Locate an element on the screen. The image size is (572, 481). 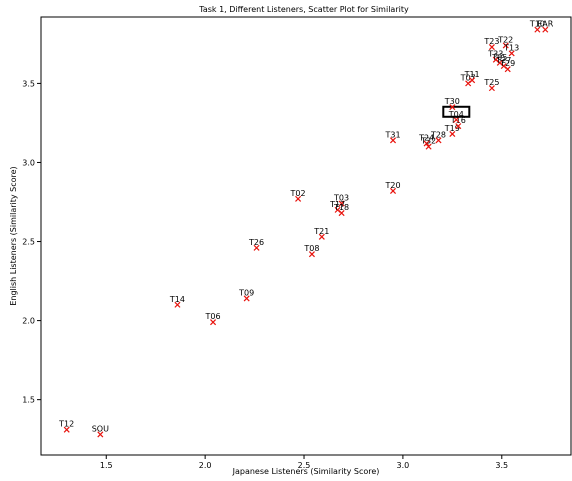
data-point: T09 is located at coordinates (246, 295).